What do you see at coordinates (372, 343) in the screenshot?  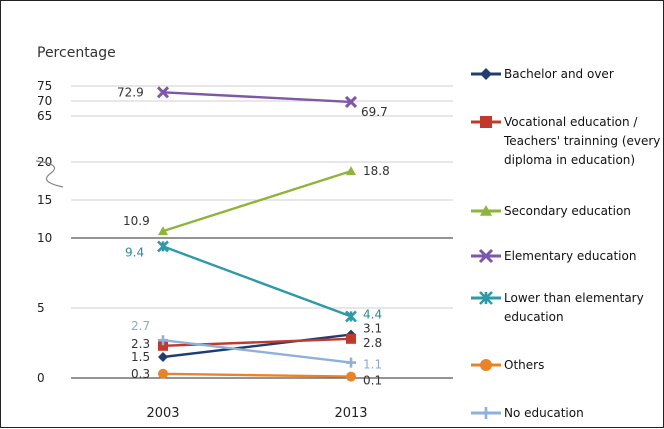 I see `data-label: 2.8` at bounding box center [372, 343].